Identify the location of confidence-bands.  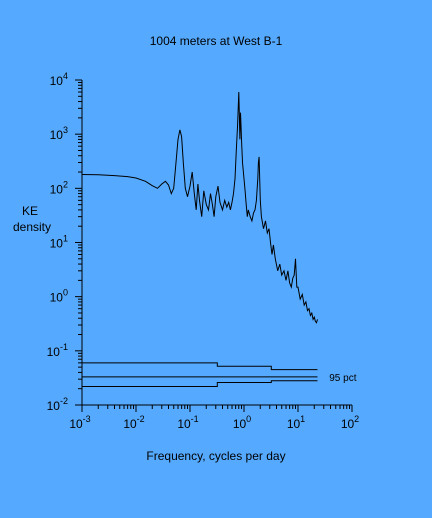
(200, 374).